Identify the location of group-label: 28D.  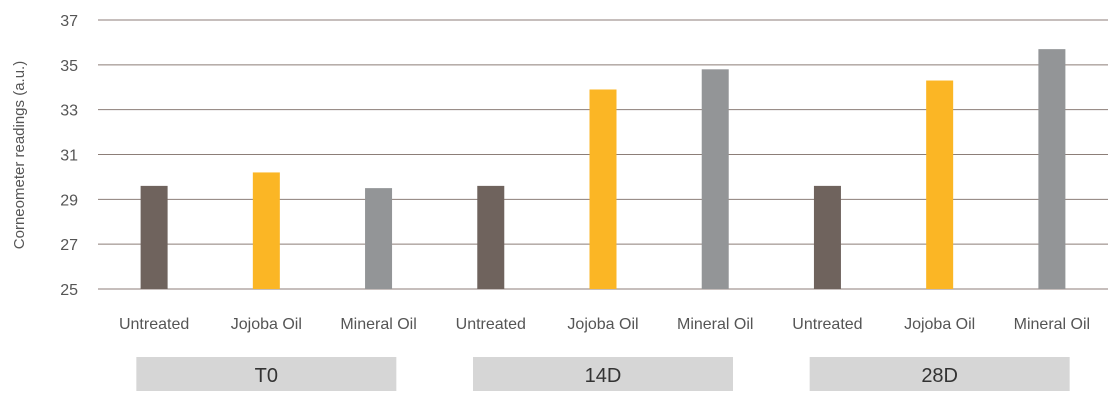
(939, 376).